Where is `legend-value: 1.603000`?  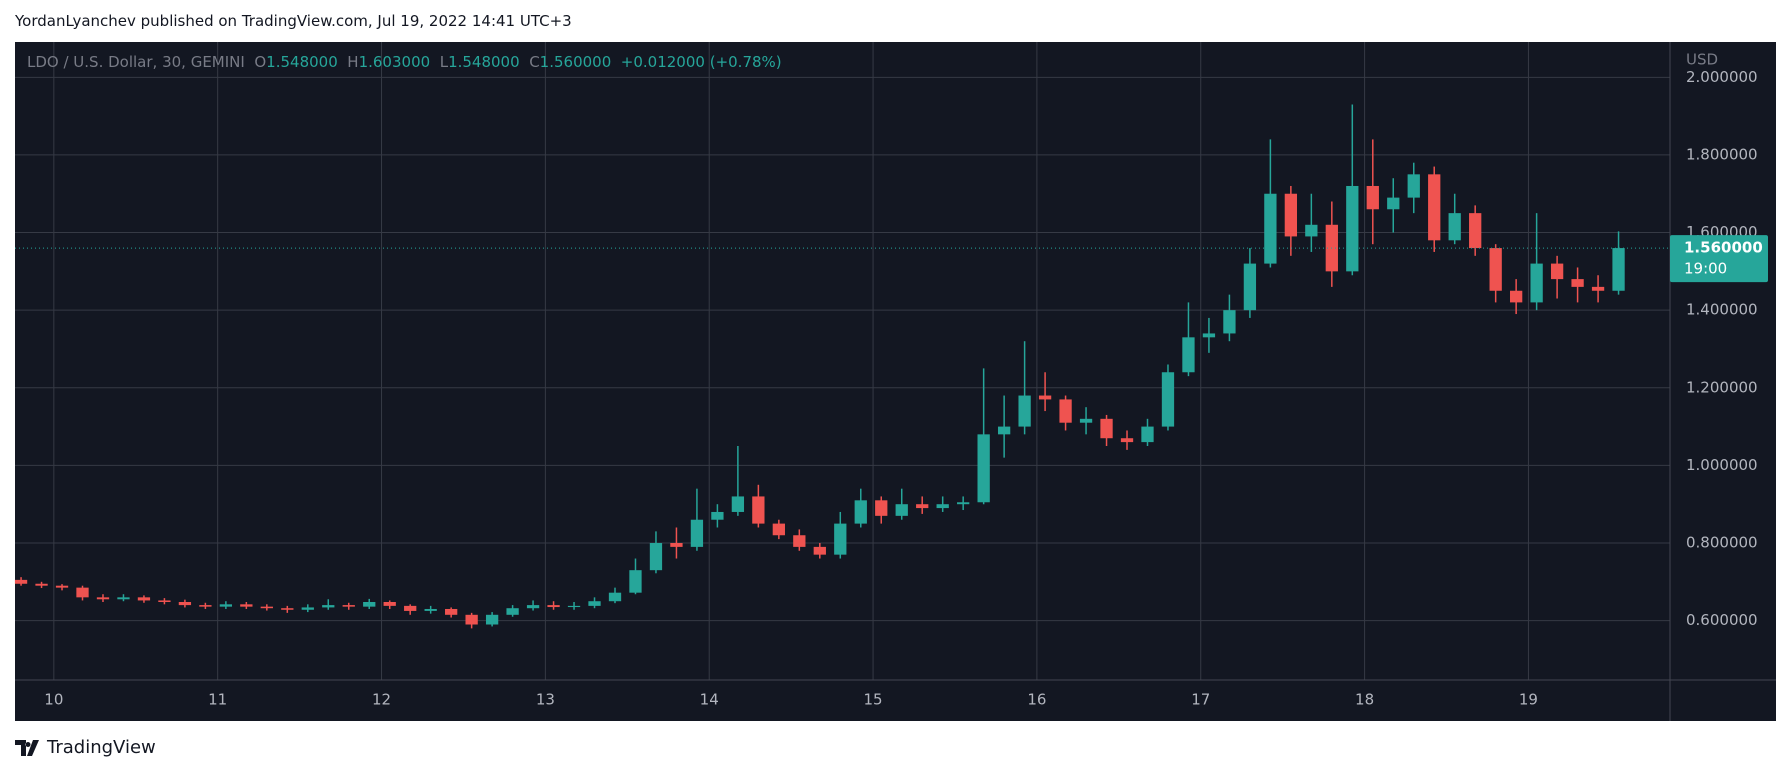
legend-value: 1.603000 is located at coordinates (394, 62).